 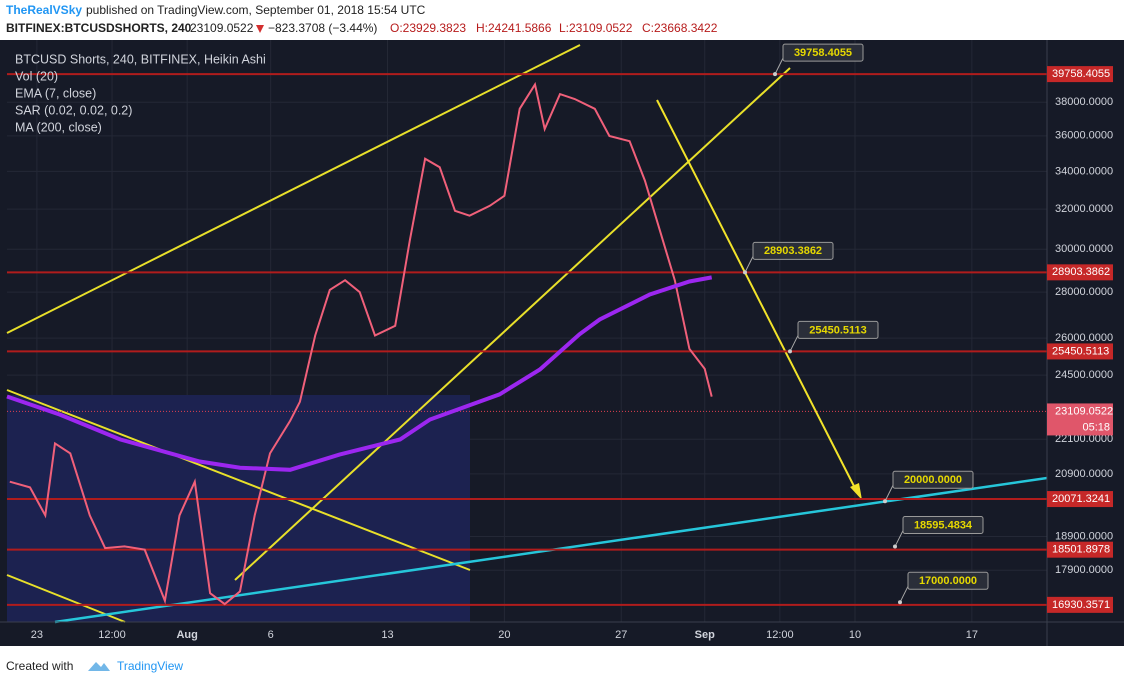 I want to click on x-tick-label: 6, so click(x=271, y=635).